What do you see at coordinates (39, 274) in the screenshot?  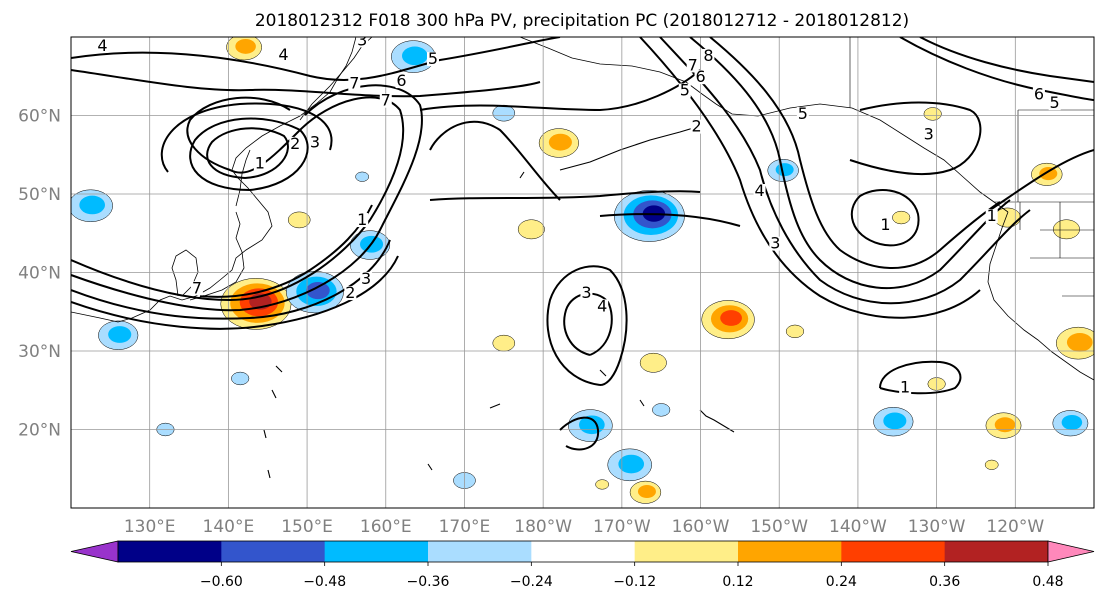 I see `latitude-labels: 20°N 30°N 40°N 50°N 60°N` at bounding box center [39, 274].